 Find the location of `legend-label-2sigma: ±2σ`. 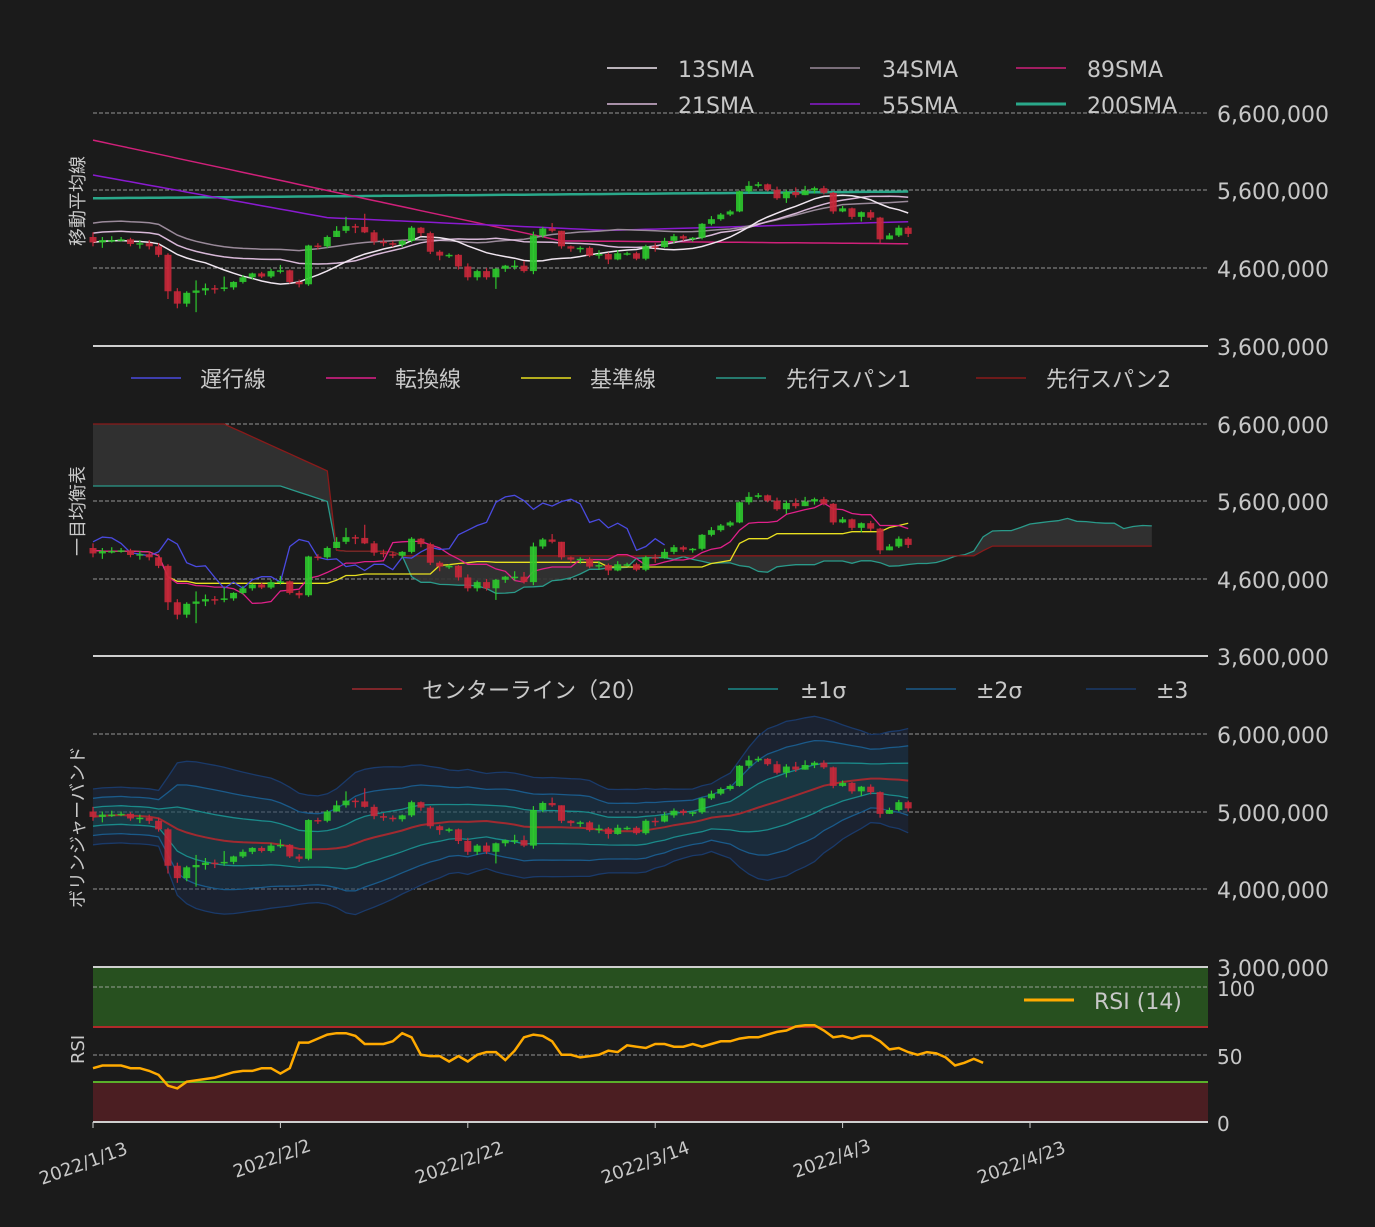

legend-label-2sigma: ±2σ is located at coordinates (999, 691).